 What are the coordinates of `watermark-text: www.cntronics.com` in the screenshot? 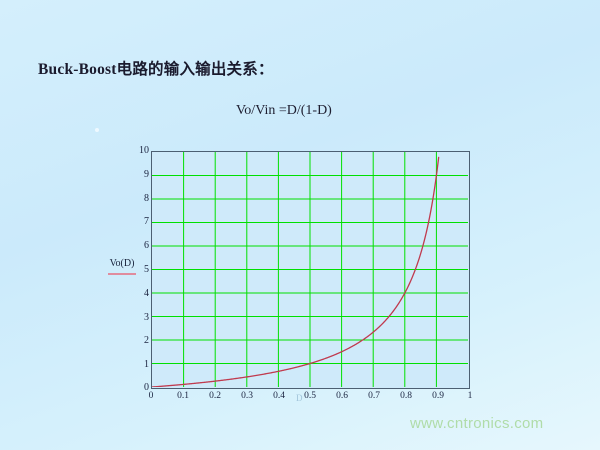 It's located at (477, 423).